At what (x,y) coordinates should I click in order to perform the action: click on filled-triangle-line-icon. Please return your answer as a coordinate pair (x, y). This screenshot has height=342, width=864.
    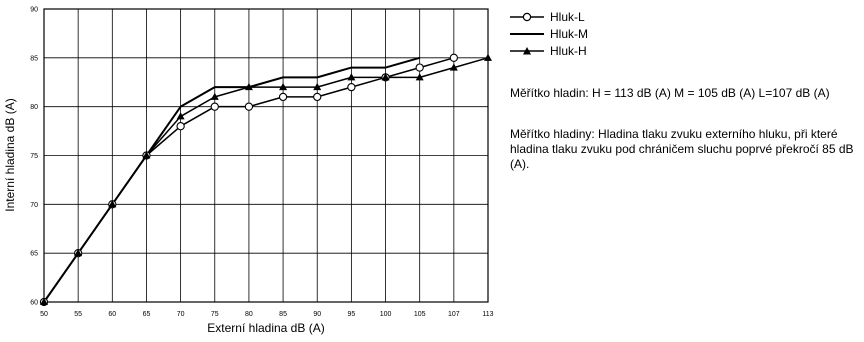
    Looking at the image, I should click on (527, 50).